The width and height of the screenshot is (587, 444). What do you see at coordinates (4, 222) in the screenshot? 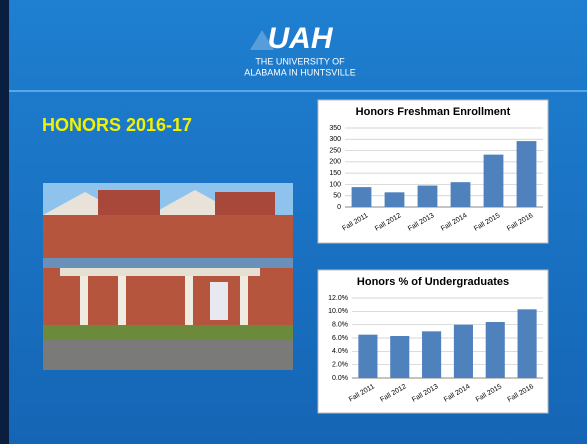
I see `left-edge` at bounding box center [4, 222].